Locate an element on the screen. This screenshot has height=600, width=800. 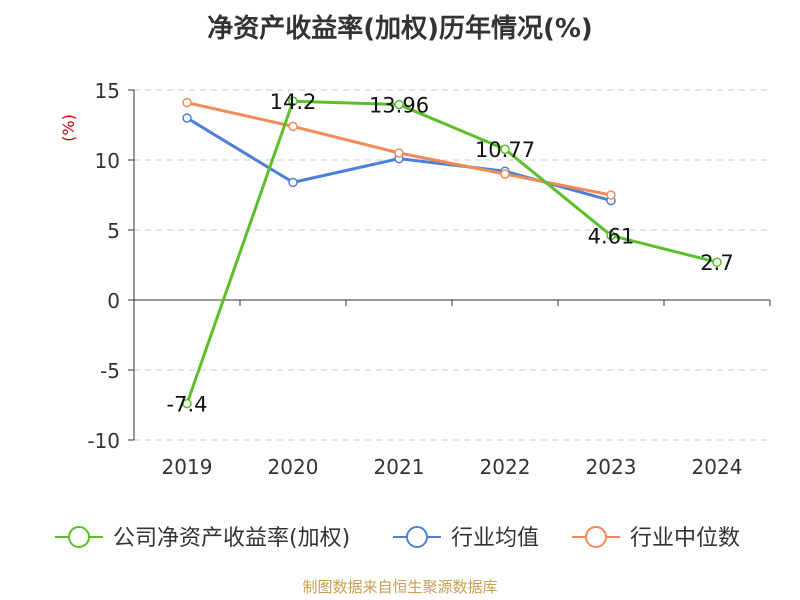
x-tick-label: 2019 is located at coordinates (187, 467).